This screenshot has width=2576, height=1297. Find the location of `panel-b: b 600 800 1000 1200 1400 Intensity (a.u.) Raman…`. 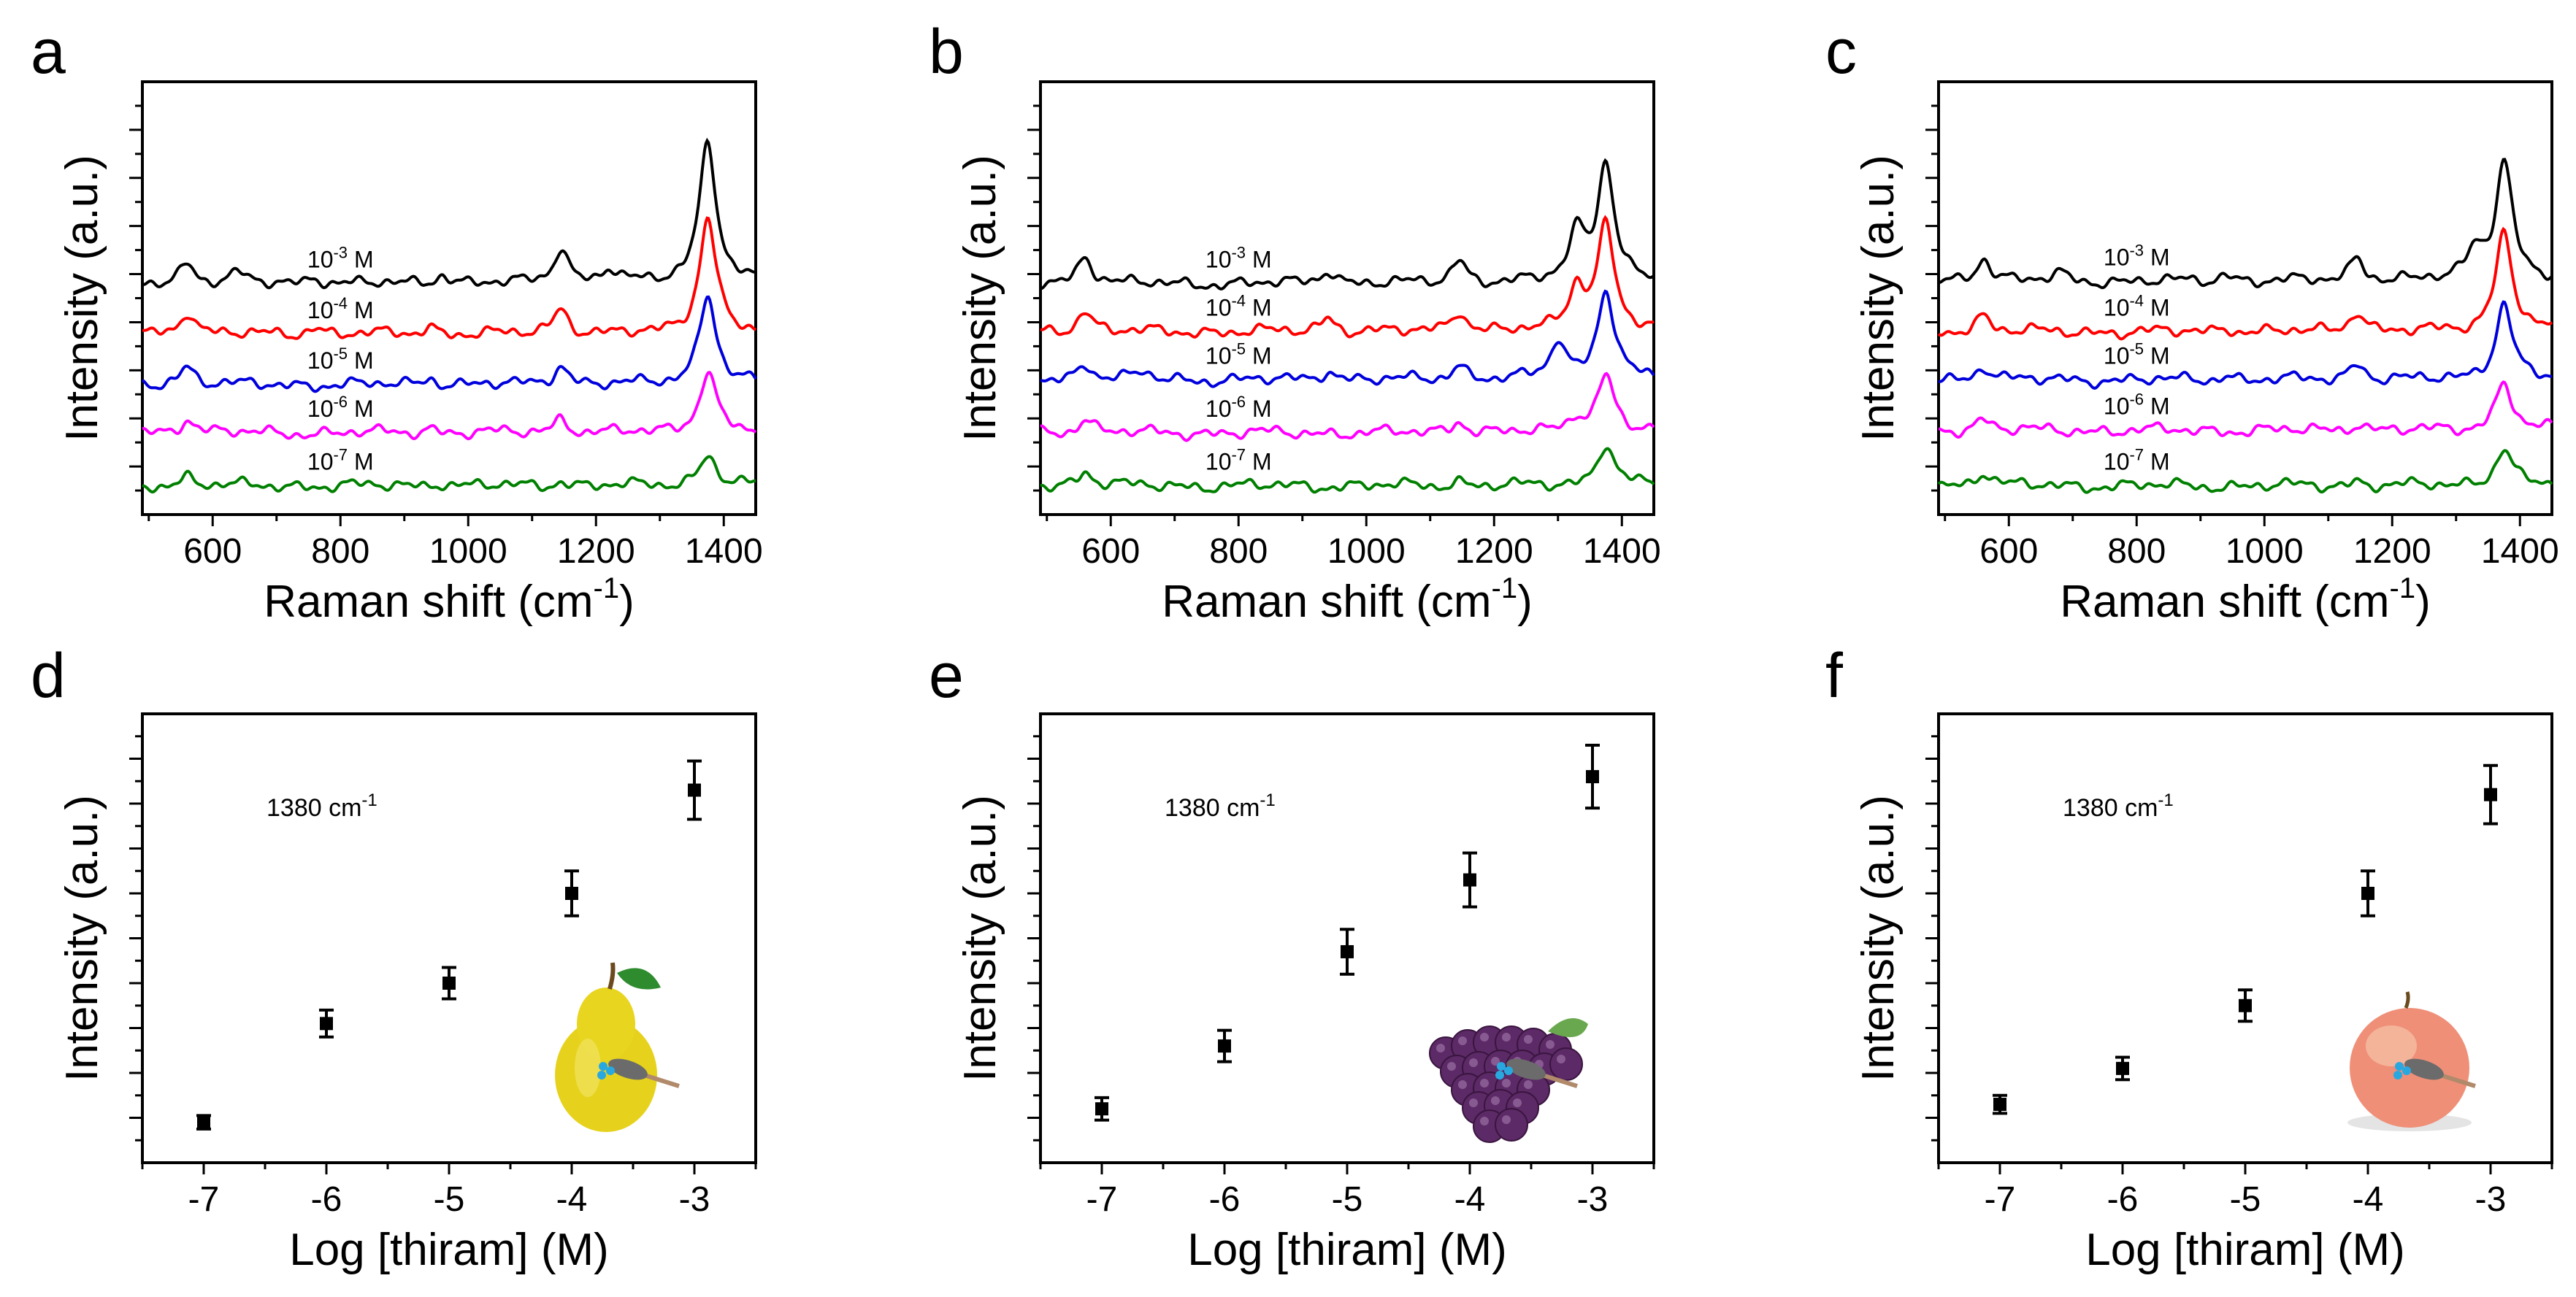

panel-b: b 600 800 1000 1200 1400 Intensity (a.u.) Raman… is located at coordinates (1295, 322).